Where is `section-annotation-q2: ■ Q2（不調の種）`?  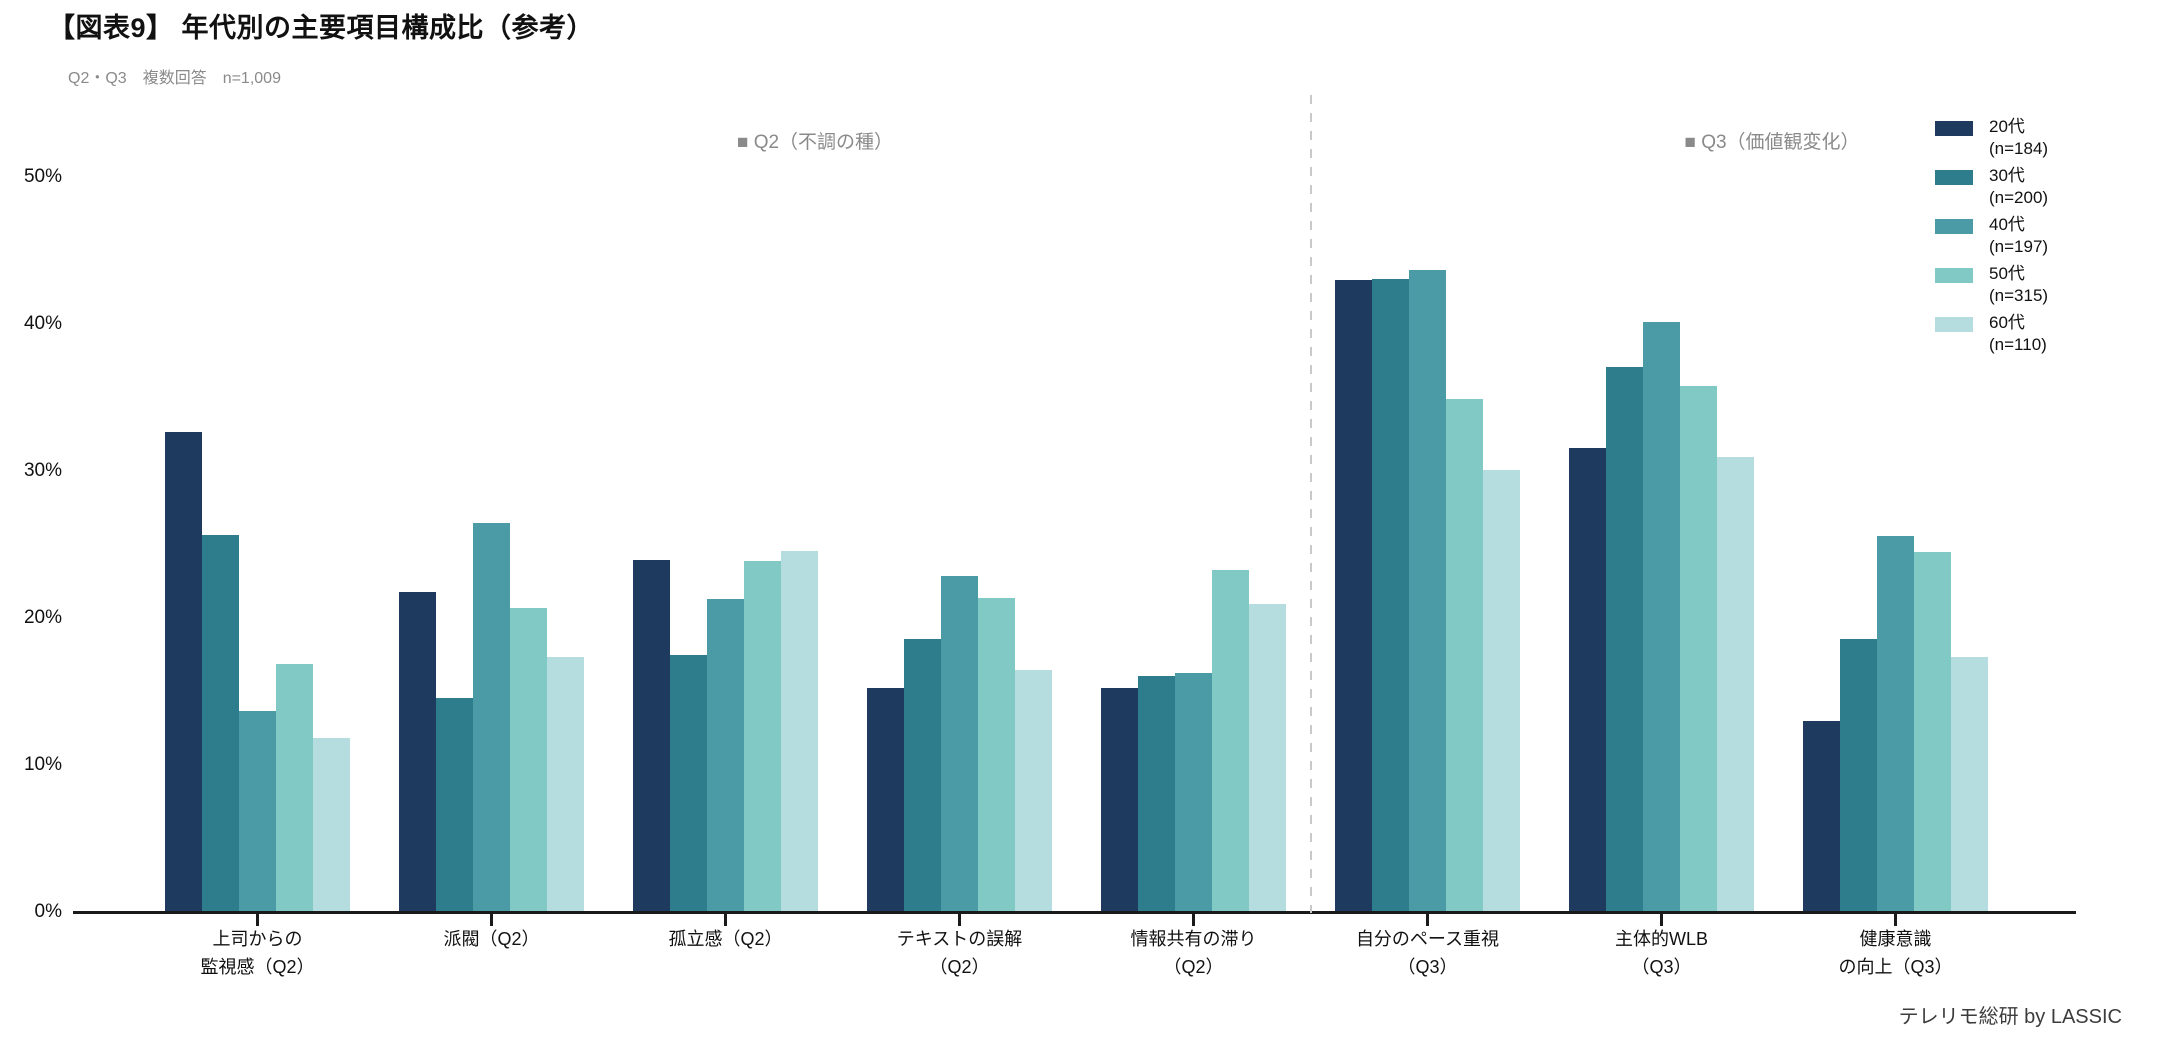 section-annotation-q2: ■ Q2（不調の種） is located at coordinates (815, 142).